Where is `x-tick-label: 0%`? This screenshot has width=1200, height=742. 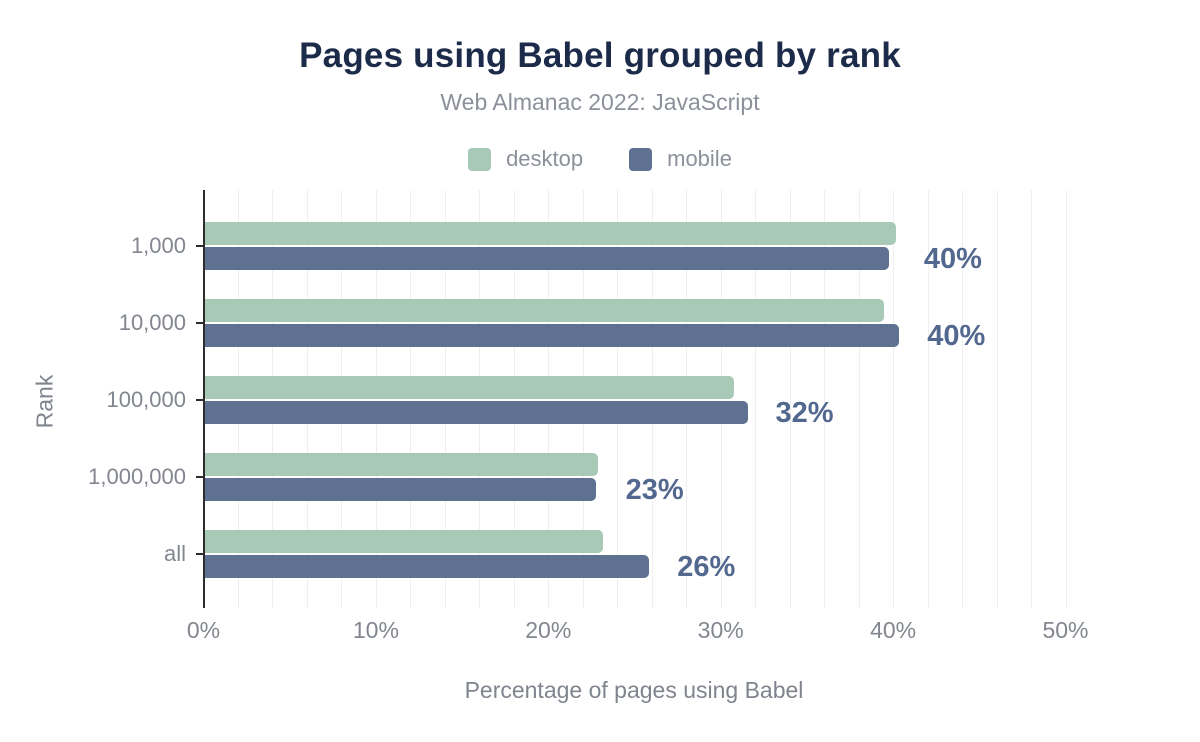 x-tick-label: 0% is located at coordinates (203, 630).